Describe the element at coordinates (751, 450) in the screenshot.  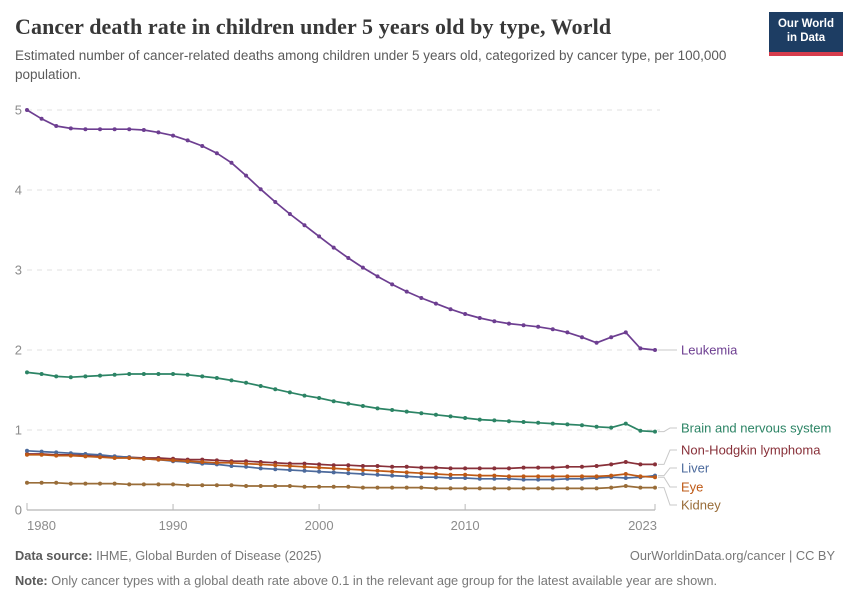
I see `series-label-non-hodgkin-lymphoma: Non-Hodgkin lymphoma` at that location.